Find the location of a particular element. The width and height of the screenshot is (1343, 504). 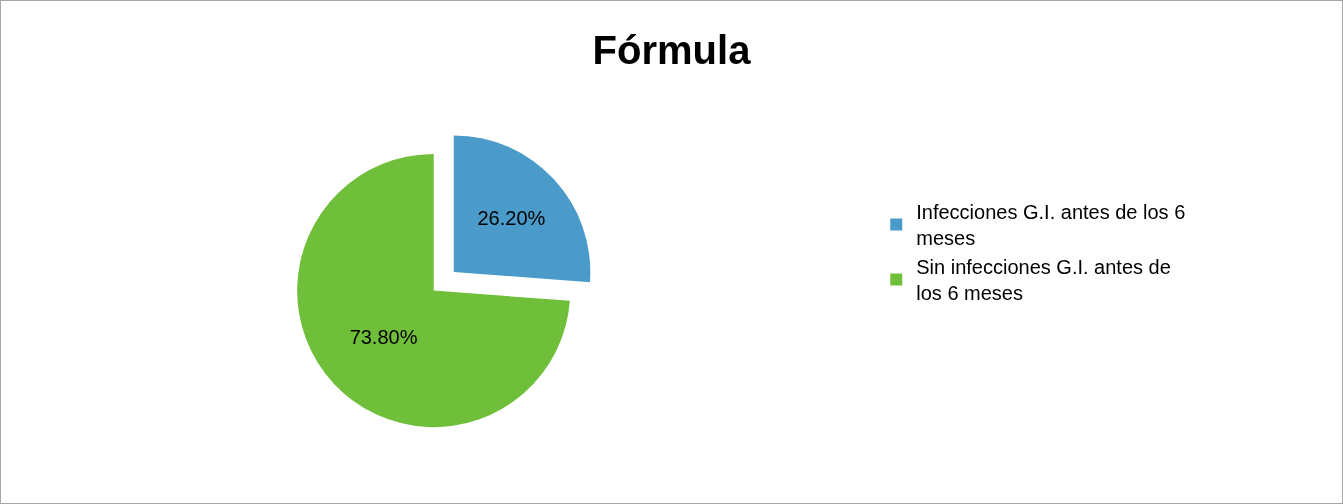

data-label: 73.80% is located at coordinates (383, 336).